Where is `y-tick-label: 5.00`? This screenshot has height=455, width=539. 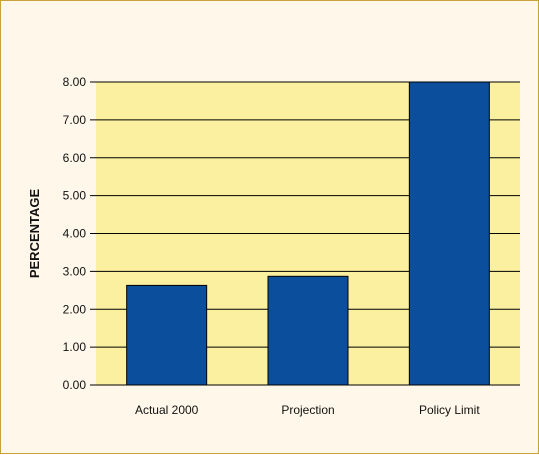 y-tick-label: 5.00 is located at coordinates (75, 196).